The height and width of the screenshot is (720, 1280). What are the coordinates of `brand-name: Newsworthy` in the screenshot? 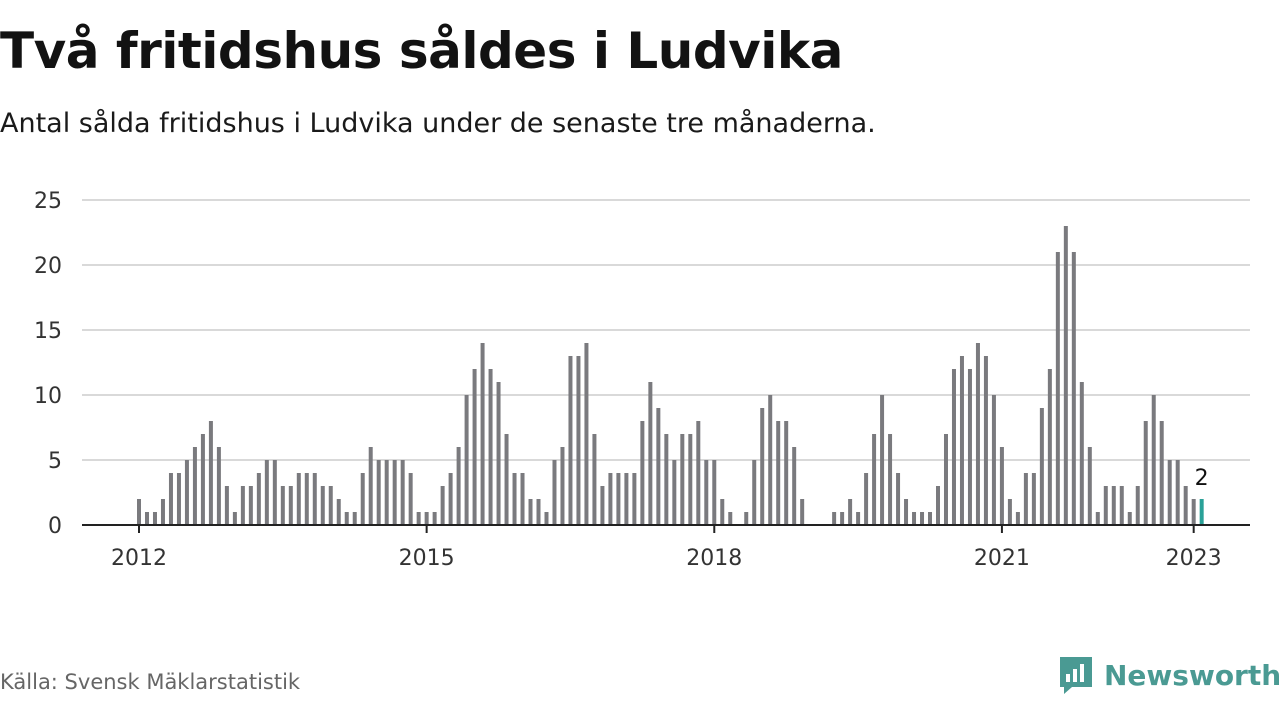 It's located at (1192, 675).